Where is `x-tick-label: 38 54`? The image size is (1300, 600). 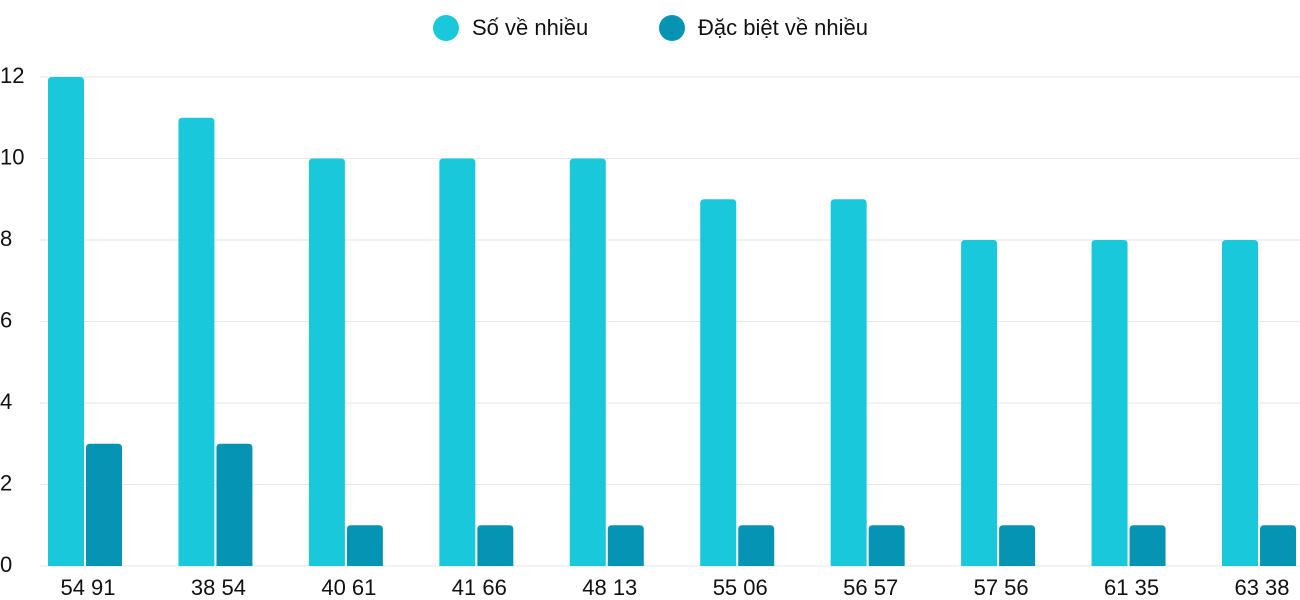 x-tick-label: 38 54 is located at coordinates (218, 587).